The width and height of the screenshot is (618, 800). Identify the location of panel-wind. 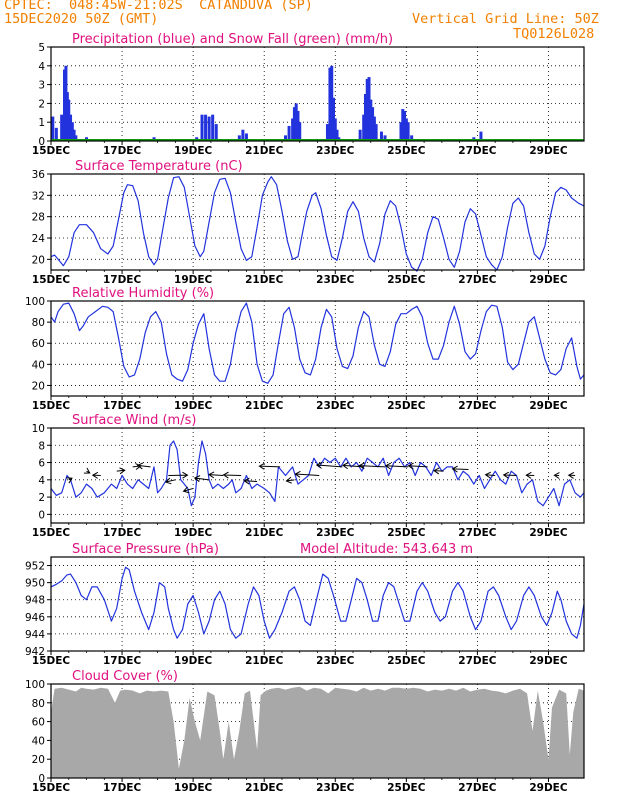
(316, 477).